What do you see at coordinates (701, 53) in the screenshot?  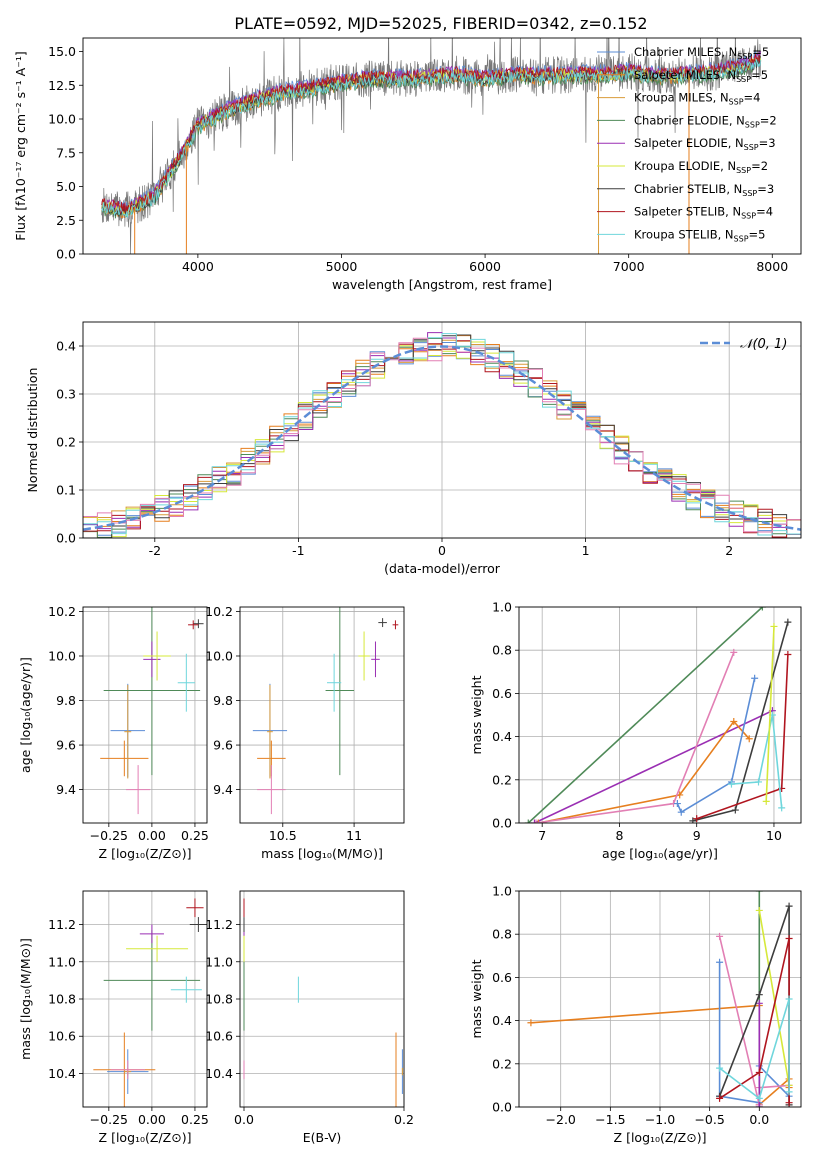 I see `legend-label: Chabrier MILES, NSSP=5` at bounding box center [701, 53].